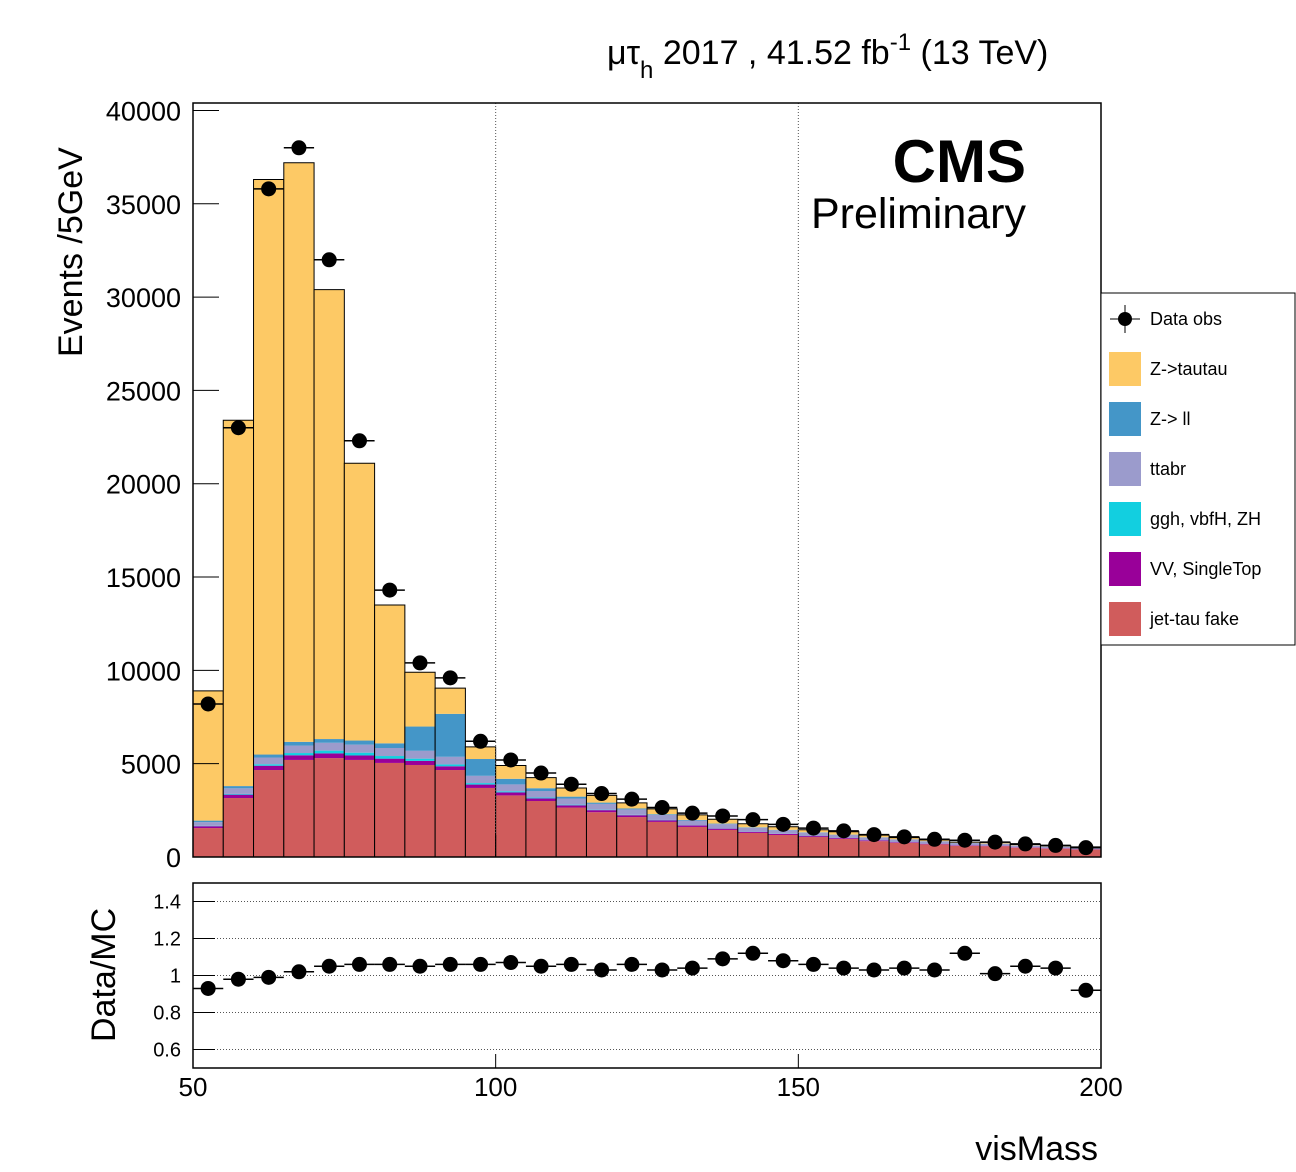 This screenshot has width=1296, height=1172. What do you see at coordinates (1100, 1087) in the screenshot?
I see `x-tick-label: 200` at bounding box center [1100, 1087].